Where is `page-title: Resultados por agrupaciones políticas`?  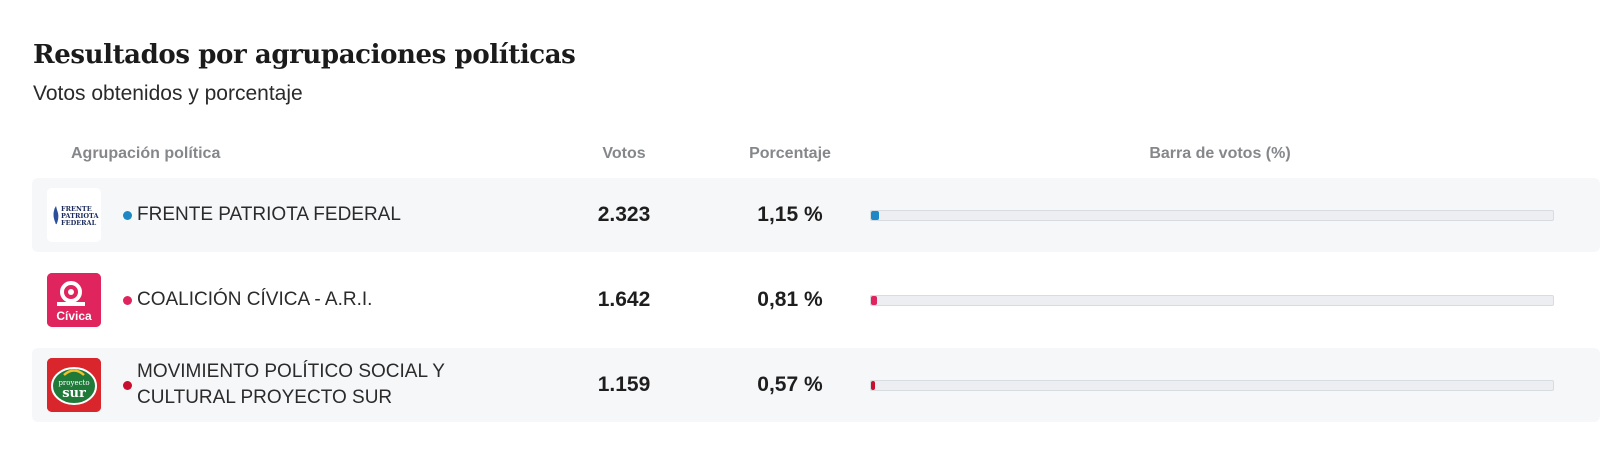
page-title: Resultados por agrupaciones políticas is located at coordinates (304, 55).